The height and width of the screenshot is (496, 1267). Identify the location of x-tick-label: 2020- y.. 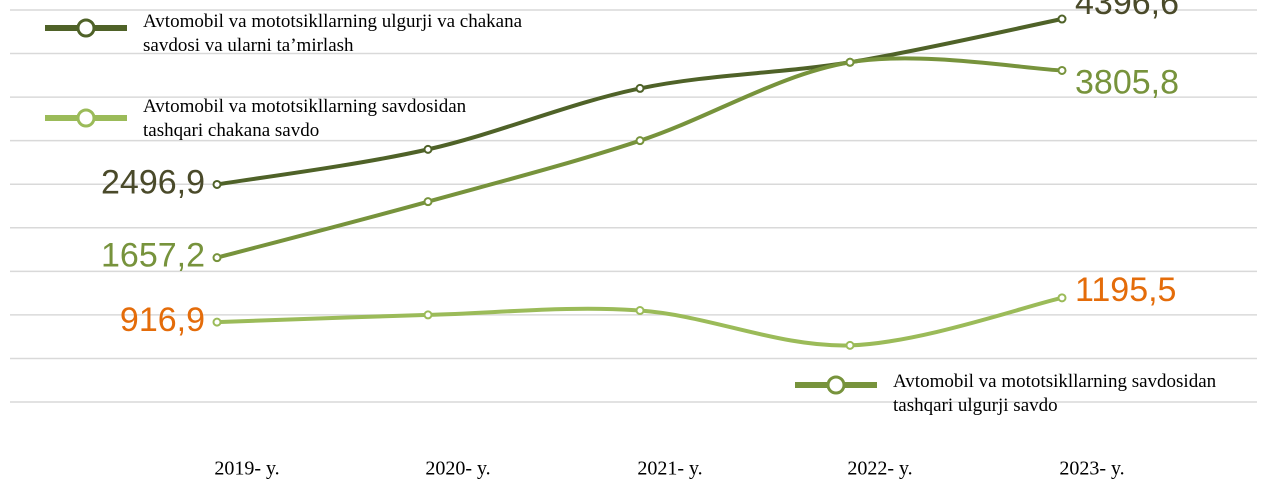
(457, 469).